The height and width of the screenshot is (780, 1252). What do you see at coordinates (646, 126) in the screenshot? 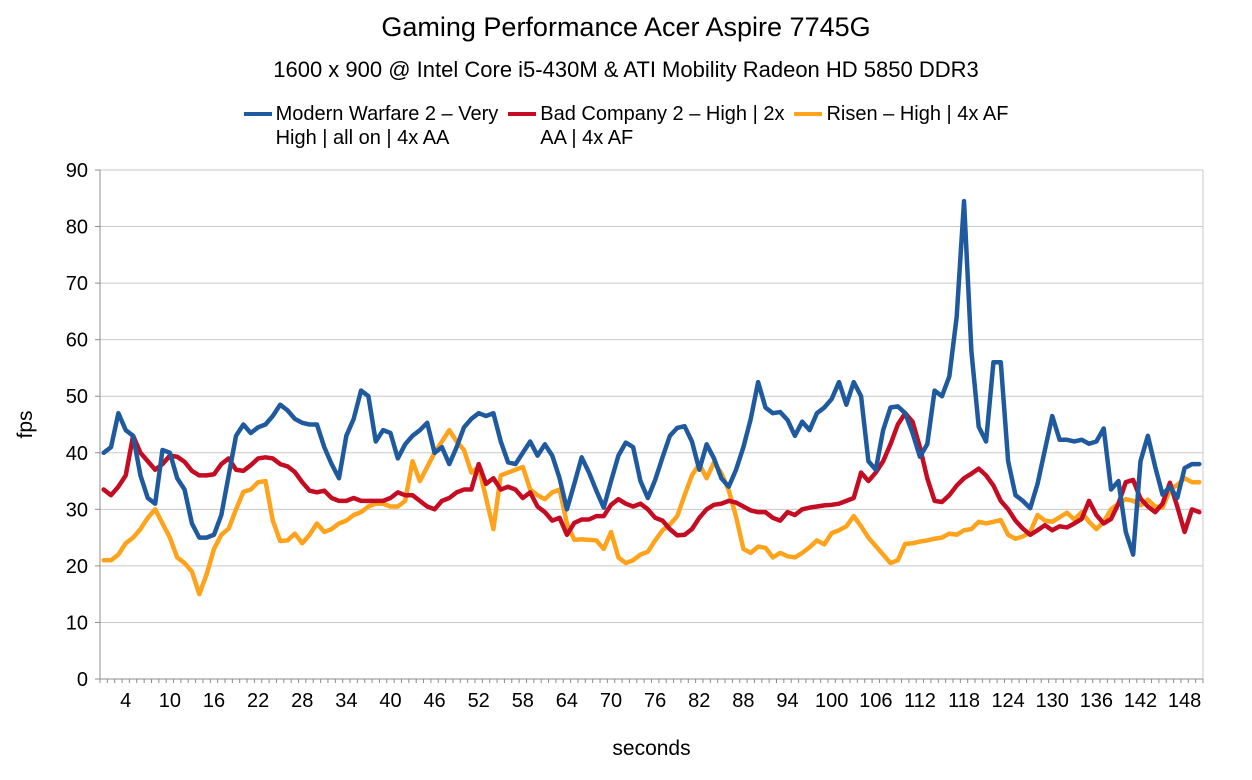
I see `legend-item-bad-company-2: Bad Company 2 – High | 2x AA | 4x AF` at bounding box center [646, 126].